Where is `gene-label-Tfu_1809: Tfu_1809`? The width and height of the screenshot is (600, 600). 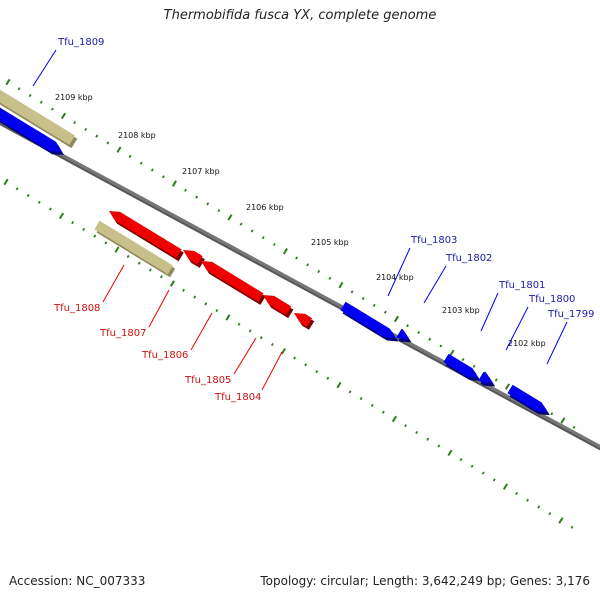
gene-label-Tfu_1809: Tfu_1809 is located at coordinates (80, 42).